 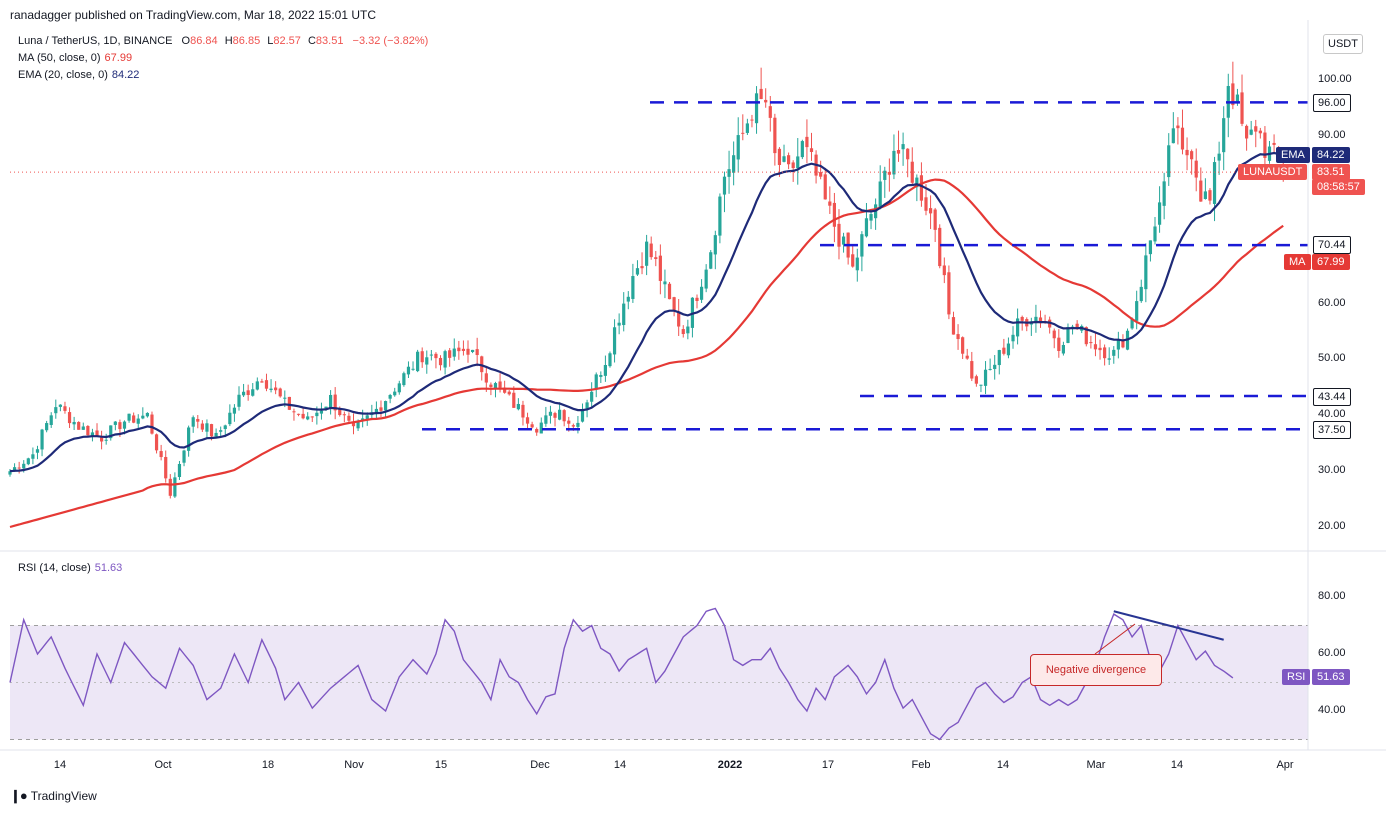 What do you see at coordinates (53, 796) in the screenshot?
I see `tradingview-brand: ❙● TradingView` at bounding box center [53, 796].